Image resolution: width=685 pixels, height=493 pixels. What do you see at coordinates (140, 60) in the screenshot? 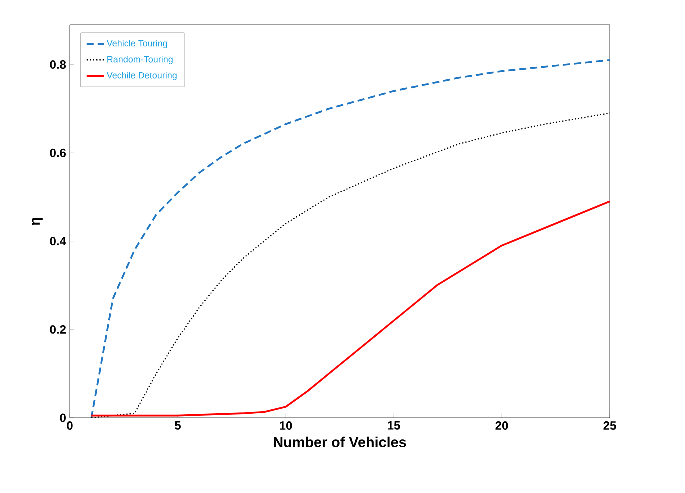
I see `legend-label: Random-Touring` at bounding box center [140, 60].